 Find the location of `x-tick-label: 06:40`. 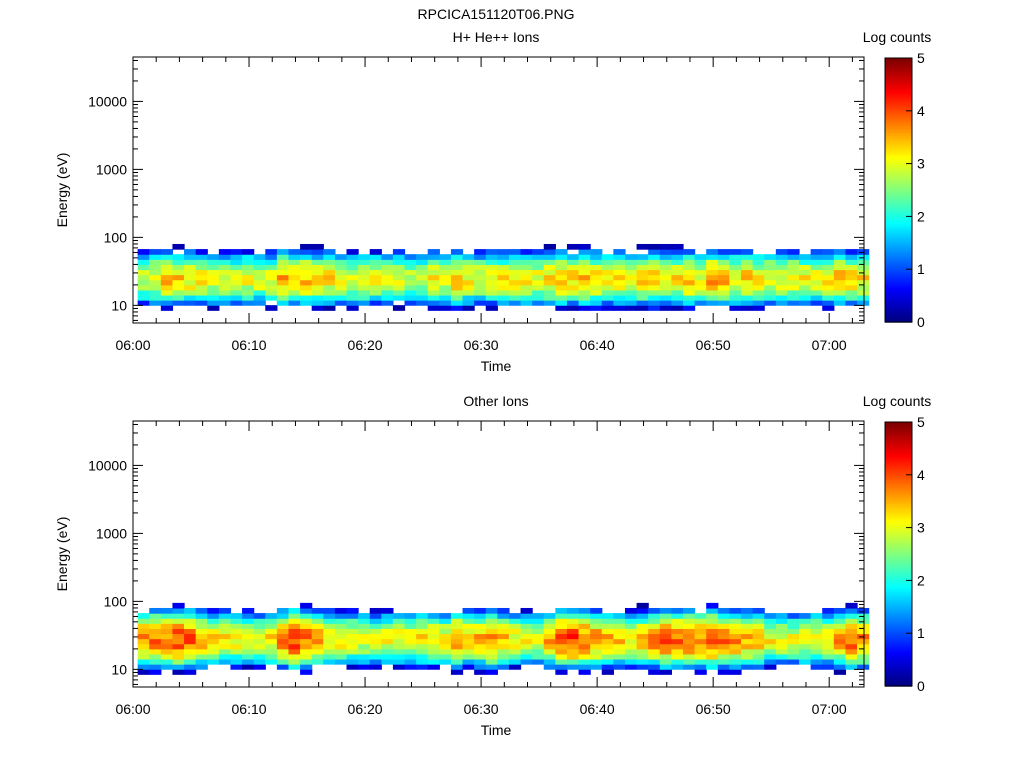

x-tick-label: 06:40 is located at coordinates (597, 345).